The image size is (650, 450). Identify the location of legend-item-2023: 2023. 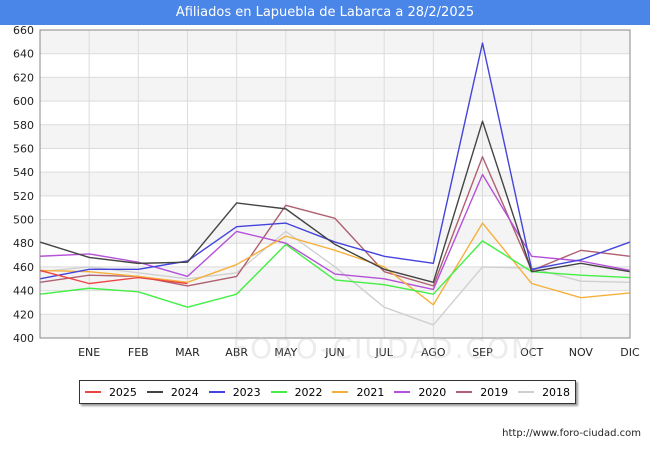
(234, 392).